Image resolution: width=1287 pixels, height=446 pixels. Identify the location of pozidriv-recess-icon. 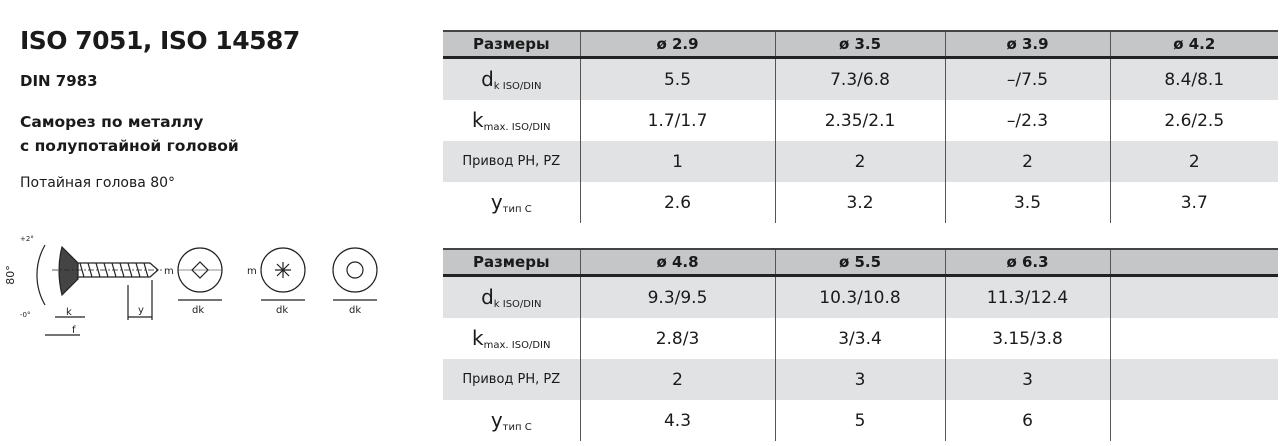
(283, 270).